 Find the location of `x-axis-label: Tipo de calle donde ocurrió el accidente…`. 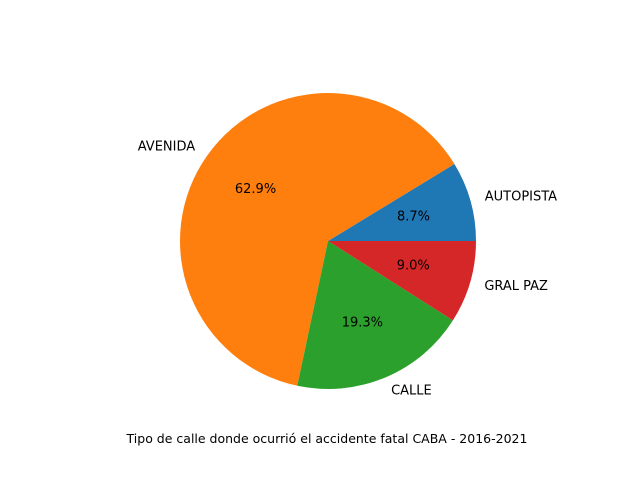

x-axis-label: Tipo de calle donde ocurrió el accidente… is located at coordinates (327, 438).